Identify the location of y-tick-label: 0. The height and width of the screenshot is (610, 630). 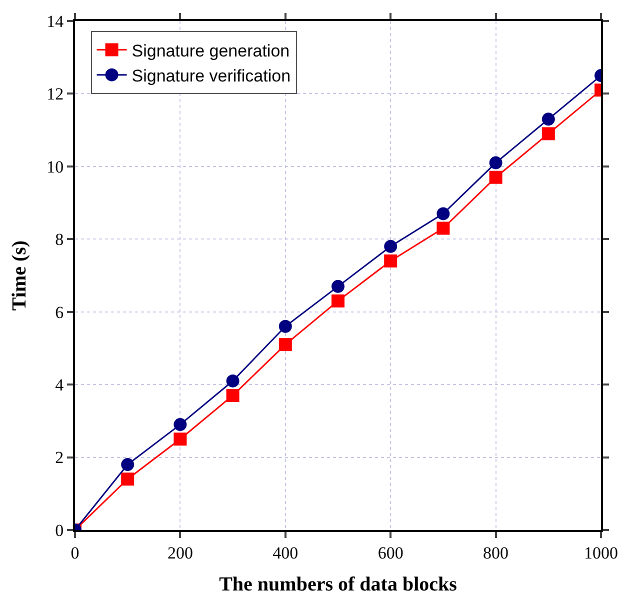
(59, 530).